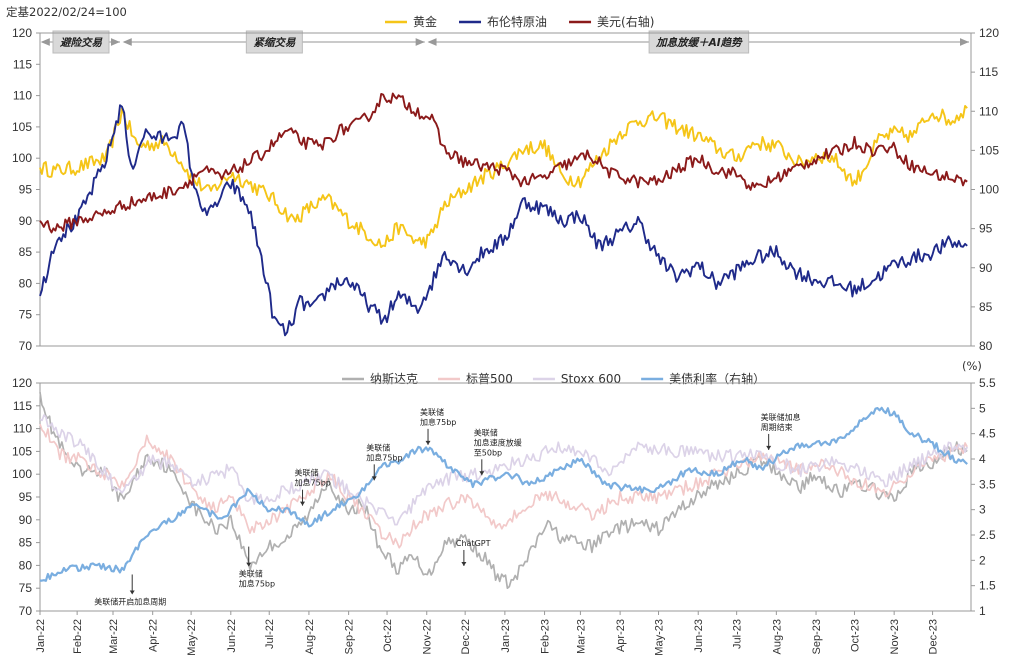 This screenshot has height=663, width=1024. I want to click on annotation-text: 美联储开启加息周期, so click(130, 601).